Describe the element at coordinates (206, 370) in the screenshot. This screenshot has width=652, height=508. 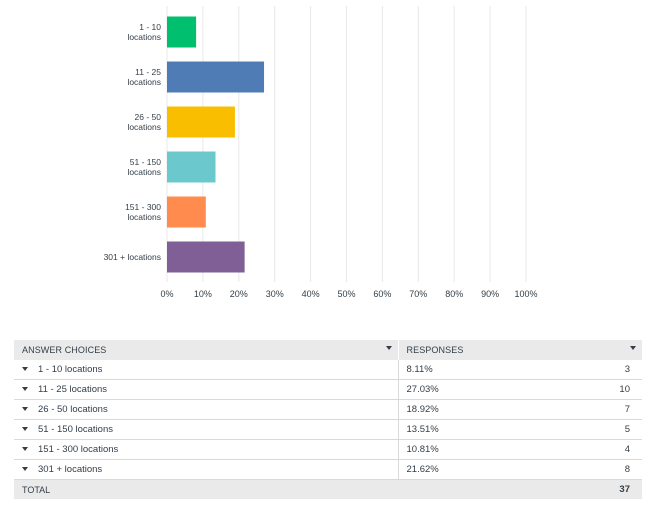
I see `answer-choice-cell: 1 - 10 locations` at that location.